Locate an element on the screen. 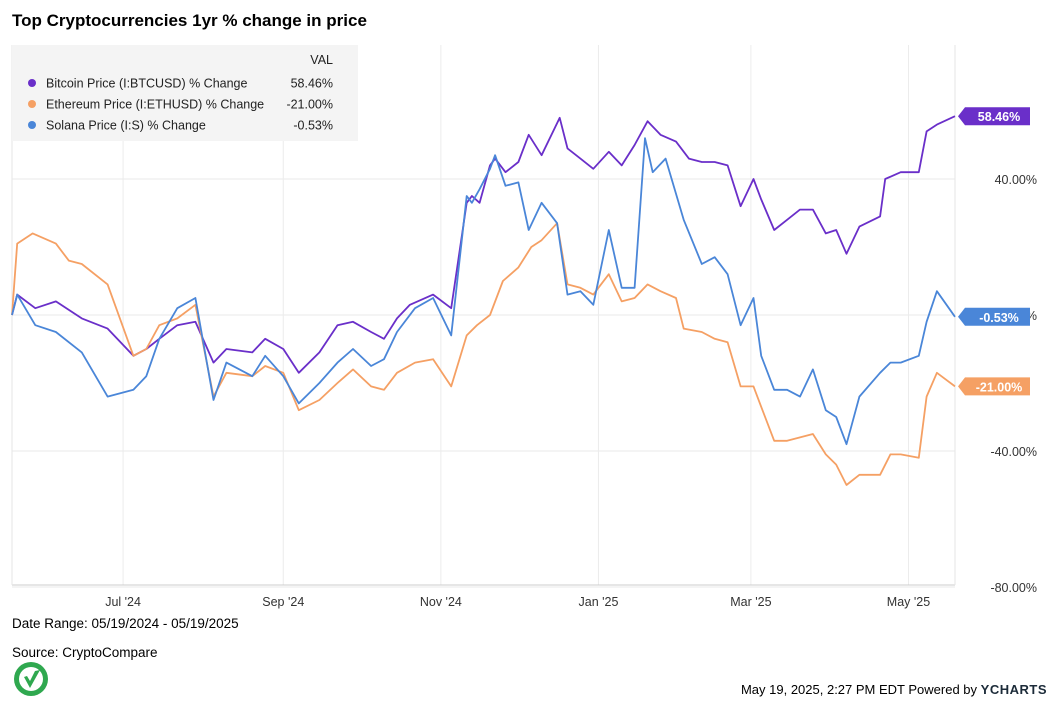 Image resolution: width=1057 pixels, height=701 pixels. date-range: Date Range: 05/19/2024 - 05/19/2025 is located at coordinates (125, 623).